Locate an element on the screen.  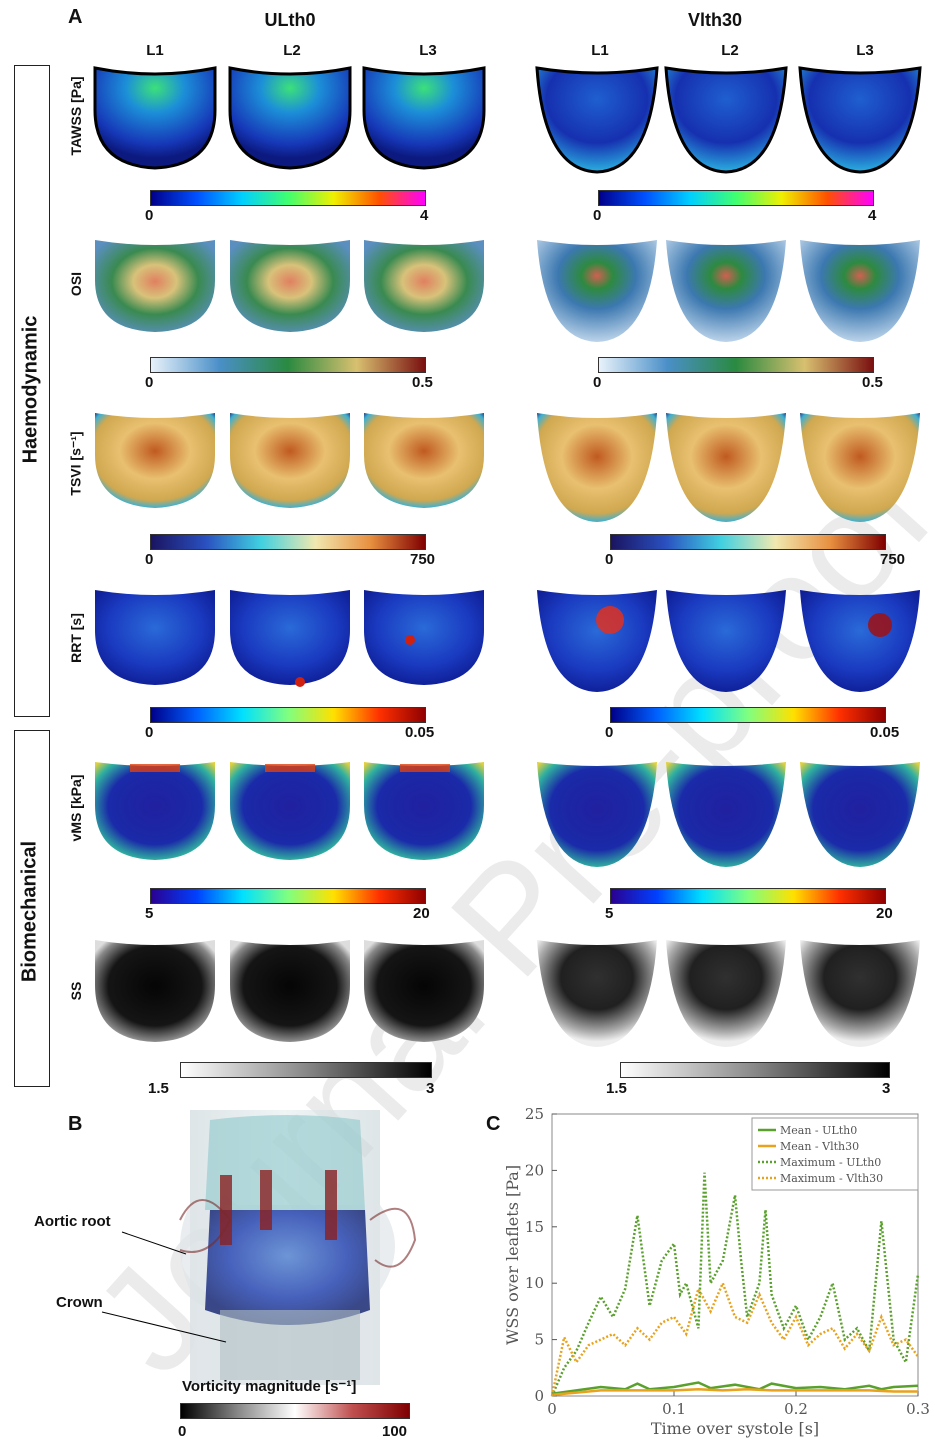
colorbar-ss-vlth30 is located at coordinates (755, 1070).